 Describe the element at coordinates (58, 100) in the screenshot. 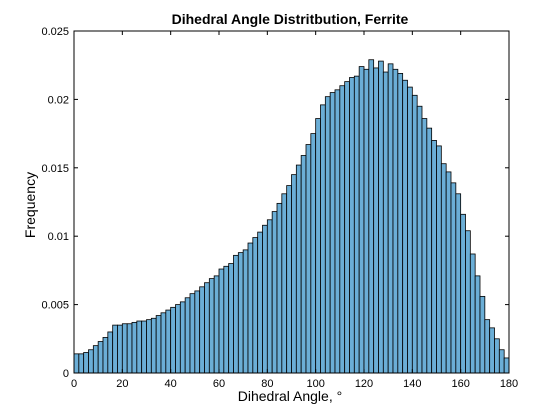

I see `y-tick-label: 0.02` at that location.